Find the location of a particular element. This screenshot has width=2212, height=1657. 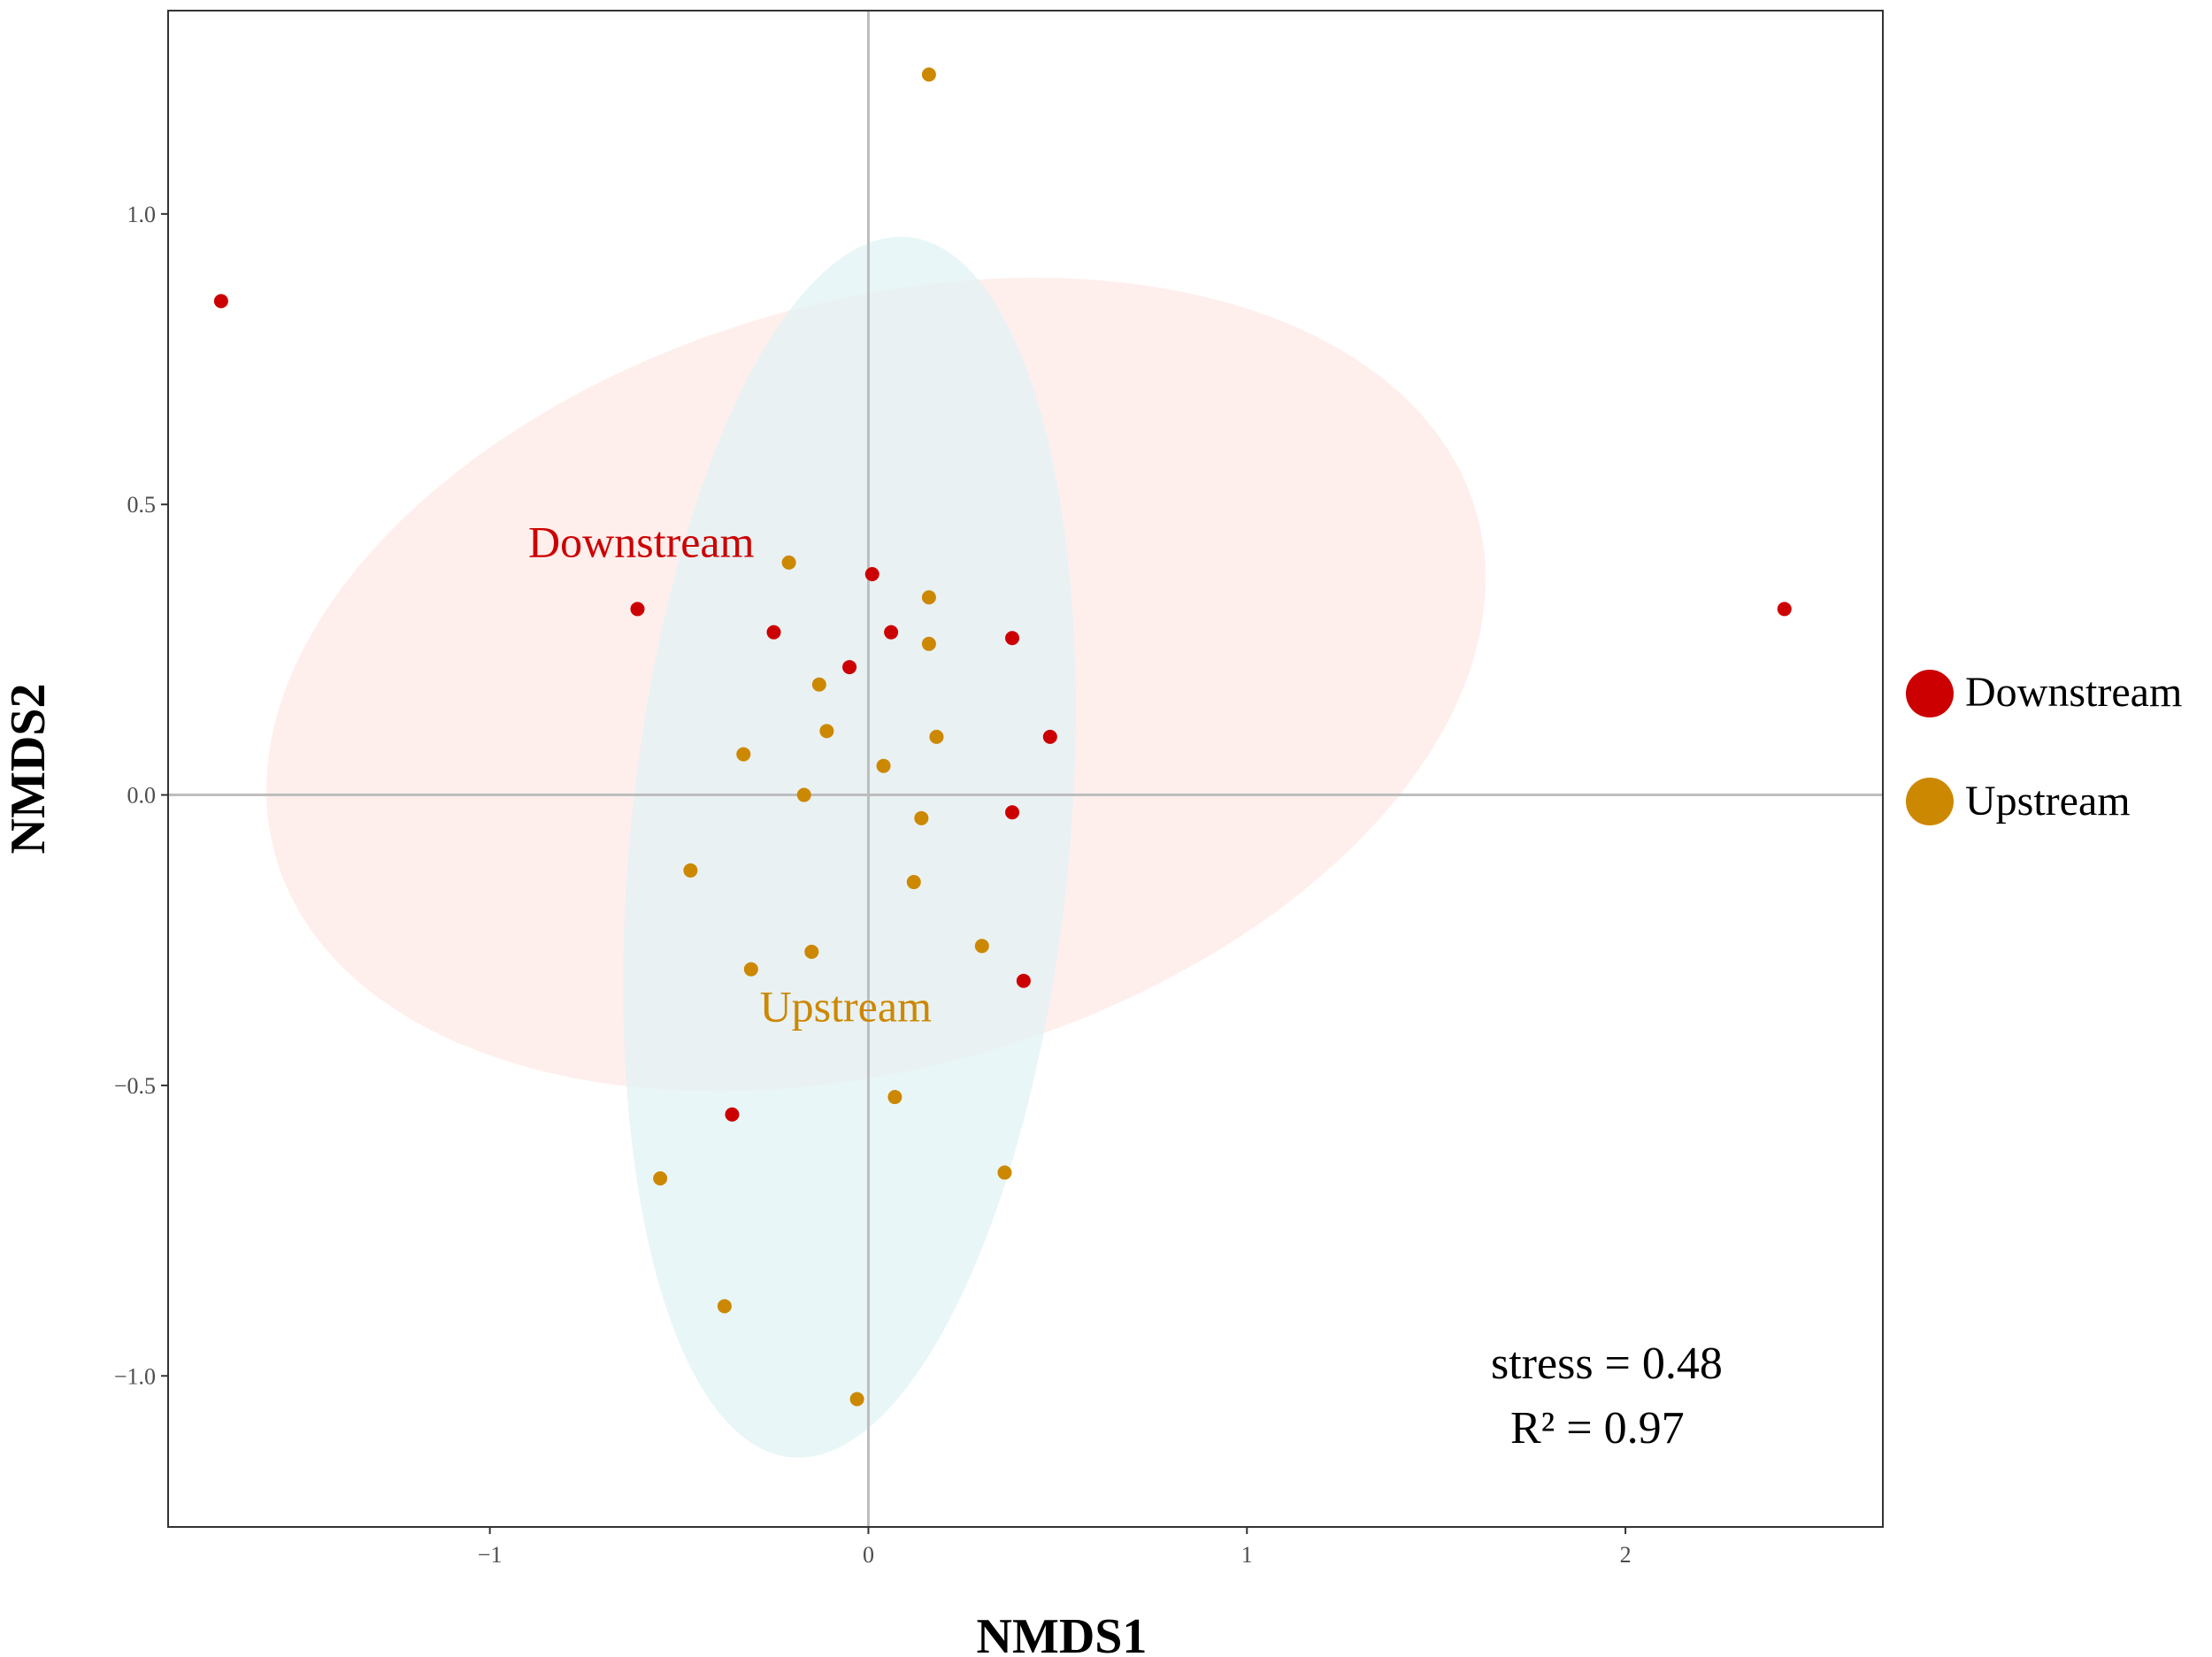

y-tick-label: −0.5 is located at coordinates (135, 1086).